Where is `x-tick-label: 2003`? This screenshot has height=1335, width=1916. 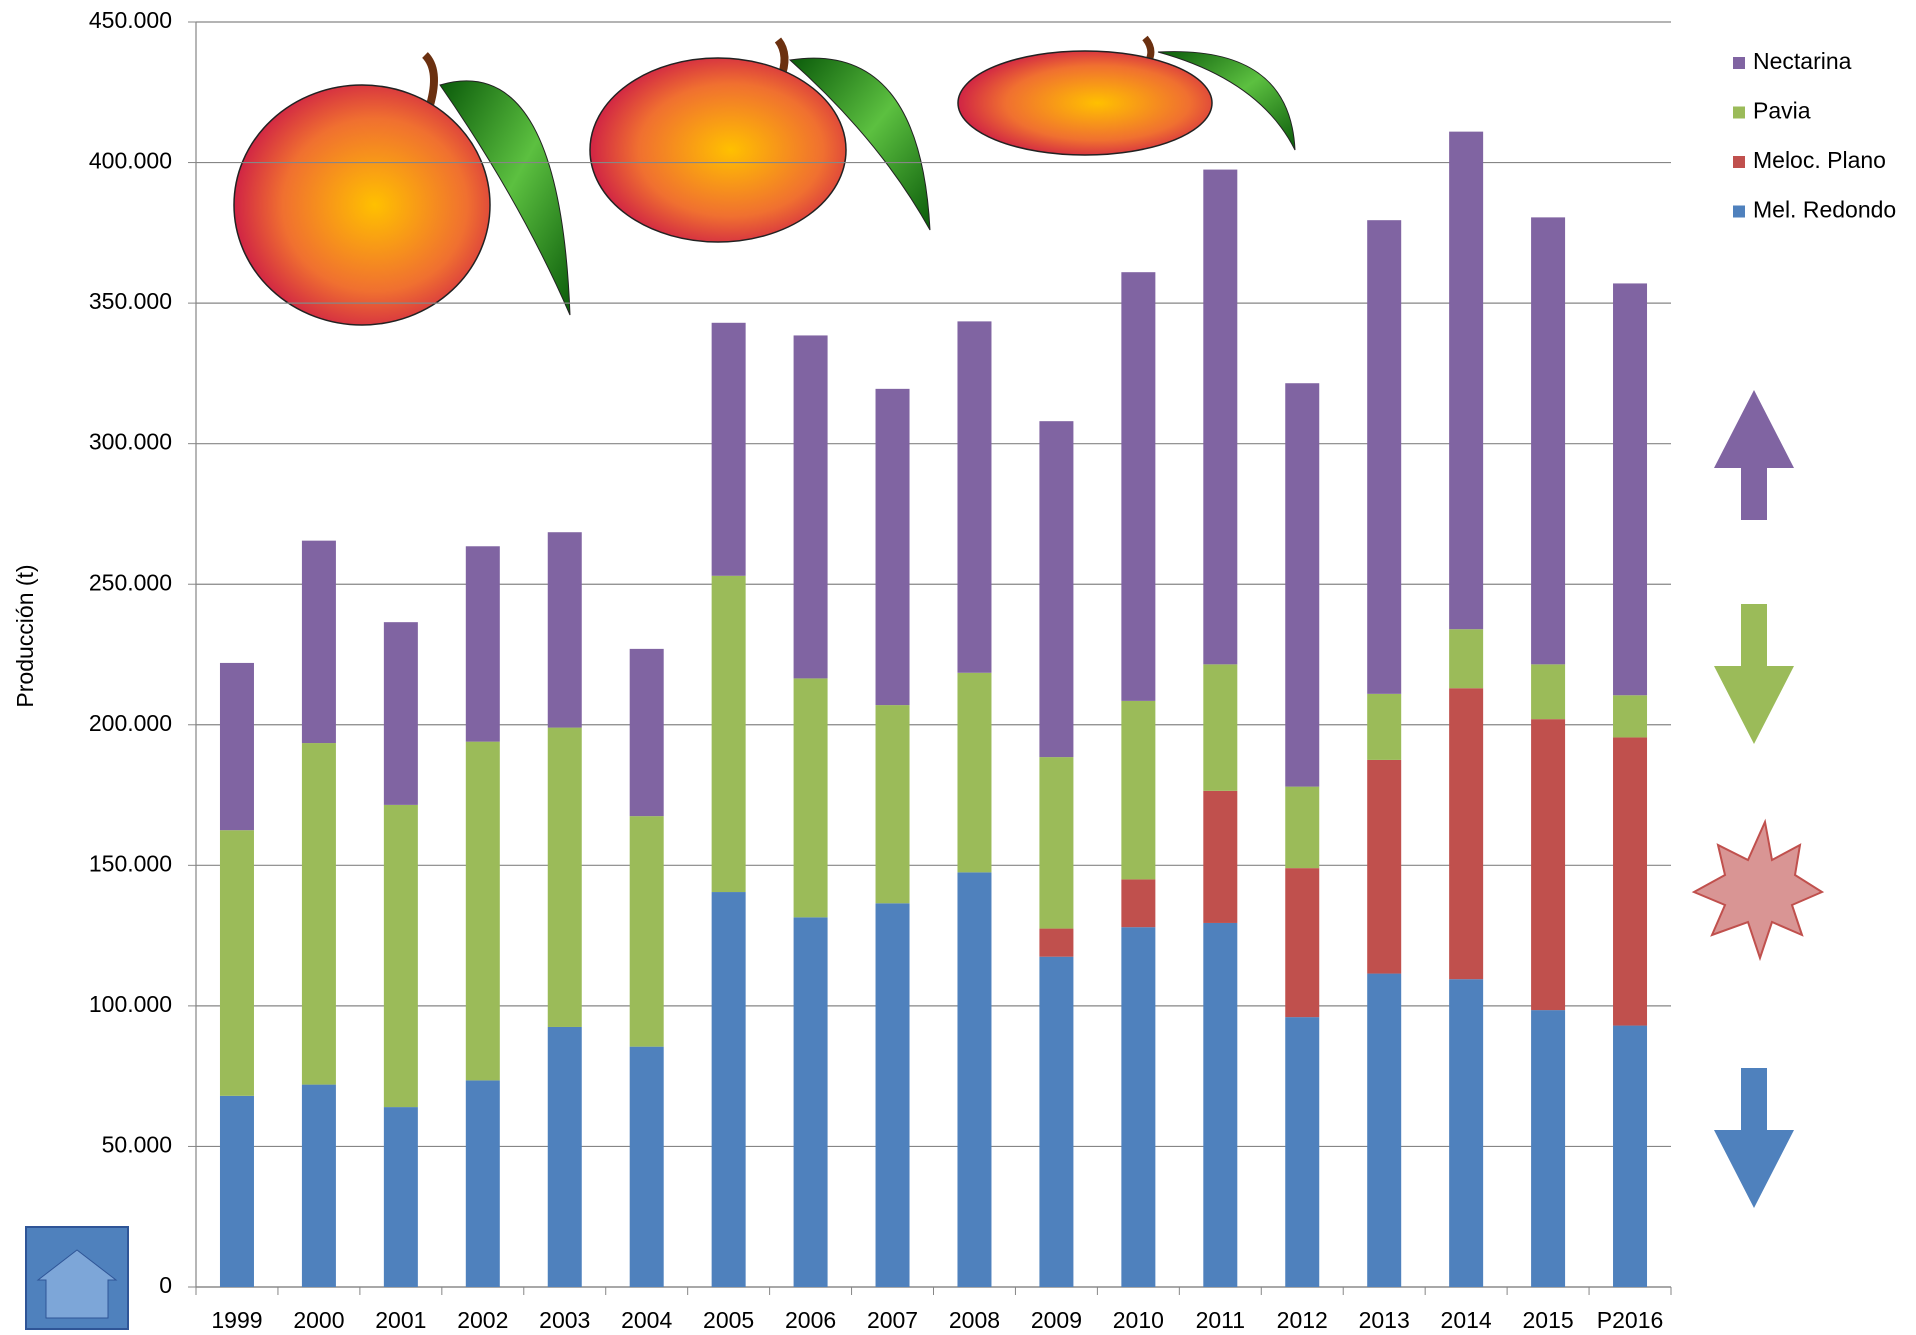 x-tick-label: 2003 is located at coordinates (564, 1320).